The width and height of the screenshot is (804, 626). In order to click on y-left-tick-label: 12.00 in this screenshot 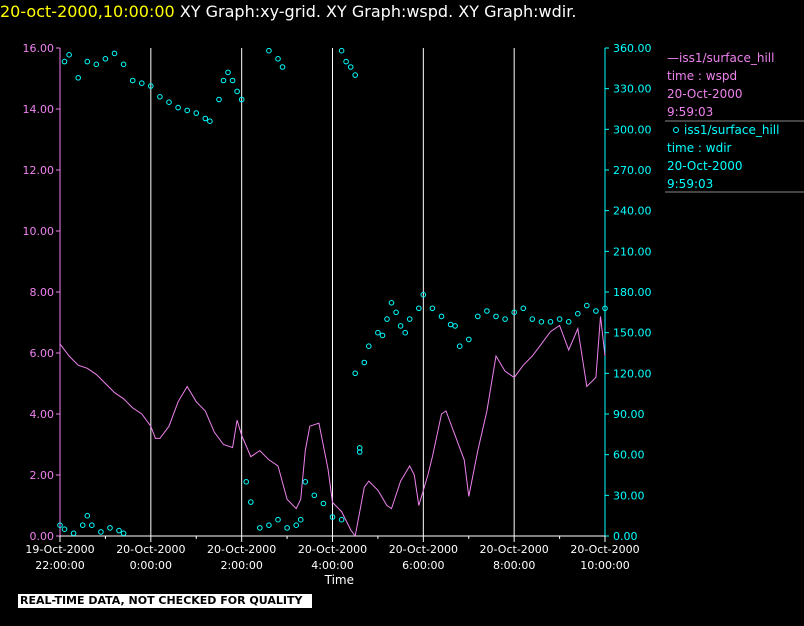, I will do `click(39, 170)`.